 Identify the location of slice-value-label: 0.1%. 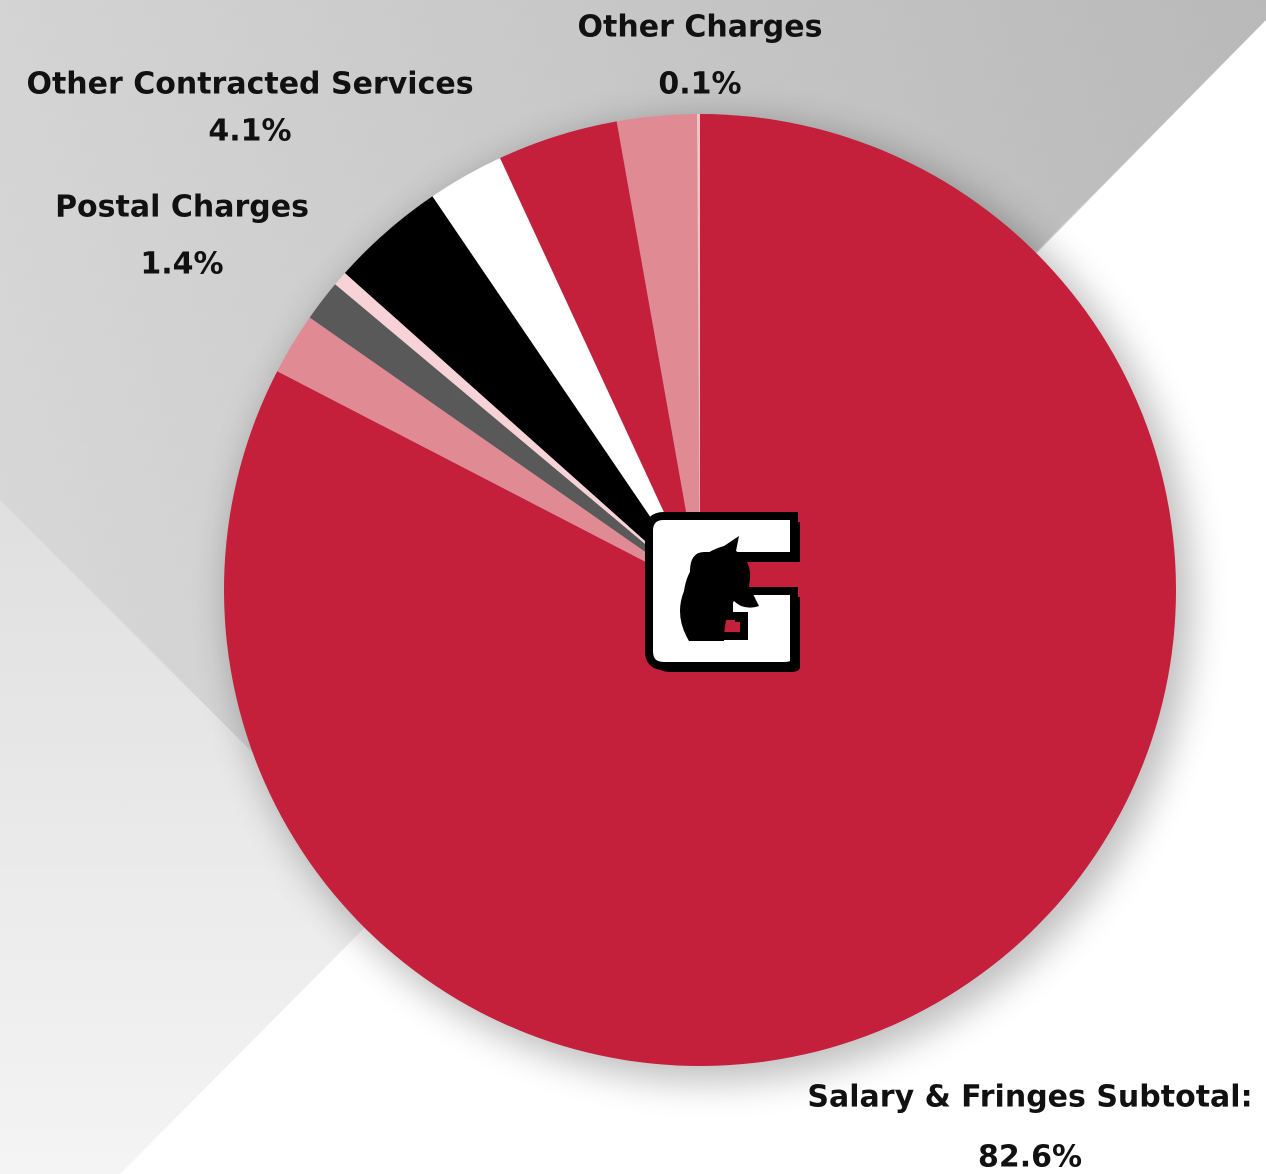
(699, 84).